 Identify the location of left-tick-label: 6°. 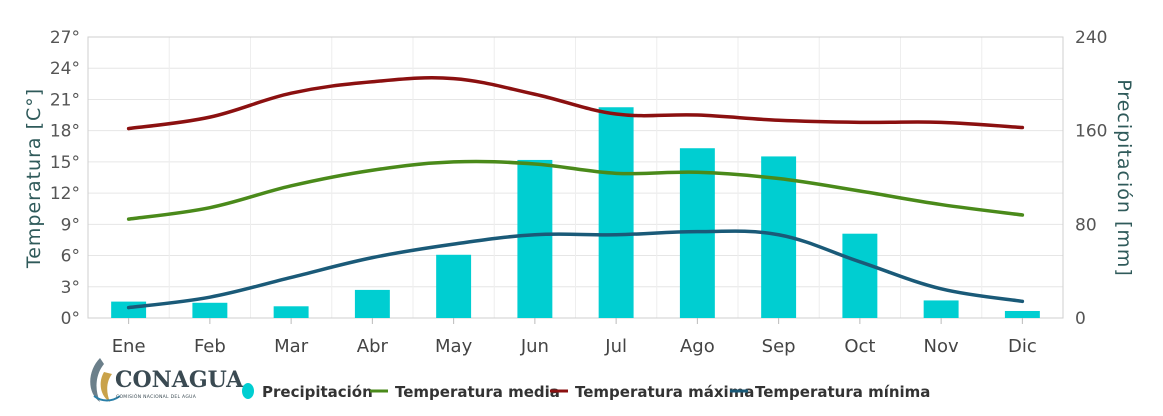
(70, 257).